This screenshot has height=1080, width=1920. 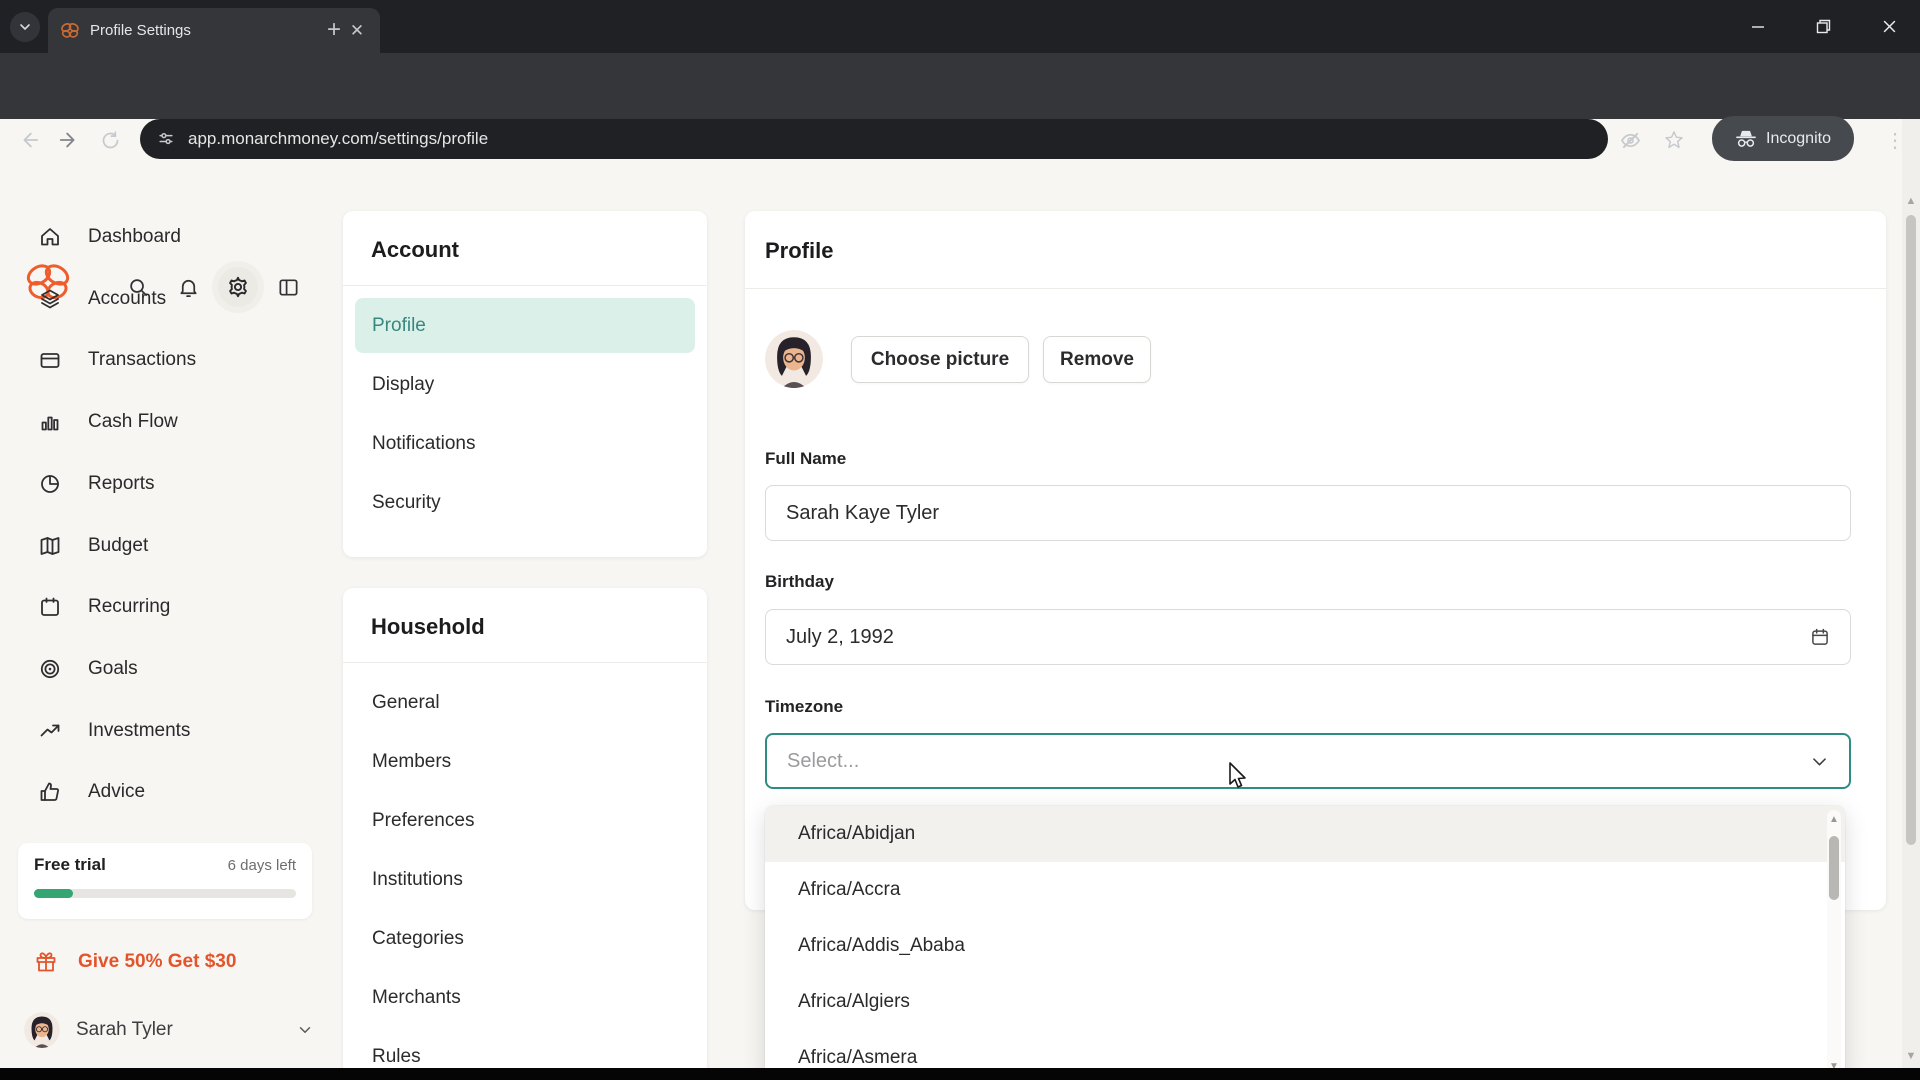 I want to click on browser-menu-button: ⋮, so click(x=1895, y=140).